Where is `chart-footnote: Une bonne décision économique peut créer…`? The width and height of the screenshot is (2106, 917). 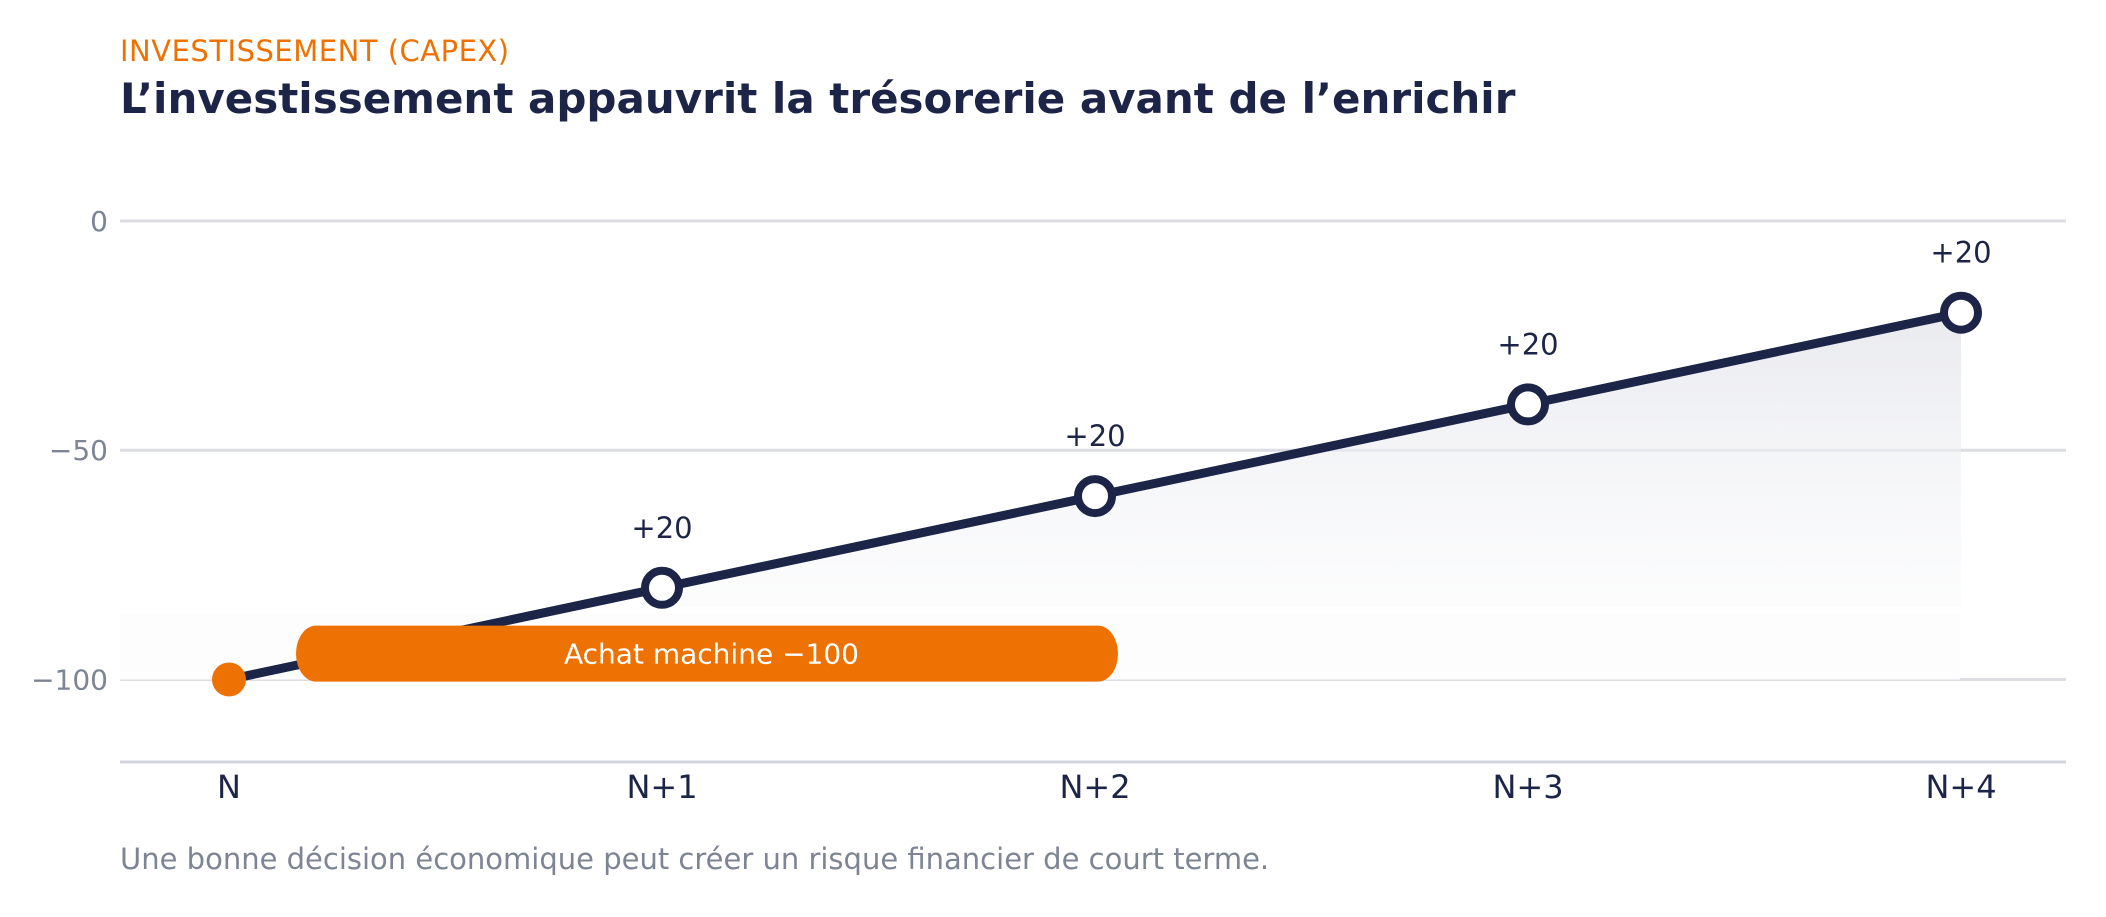 chart-footnote: Une bonne décision économique peut créer… is located at coordinates (695, 859).